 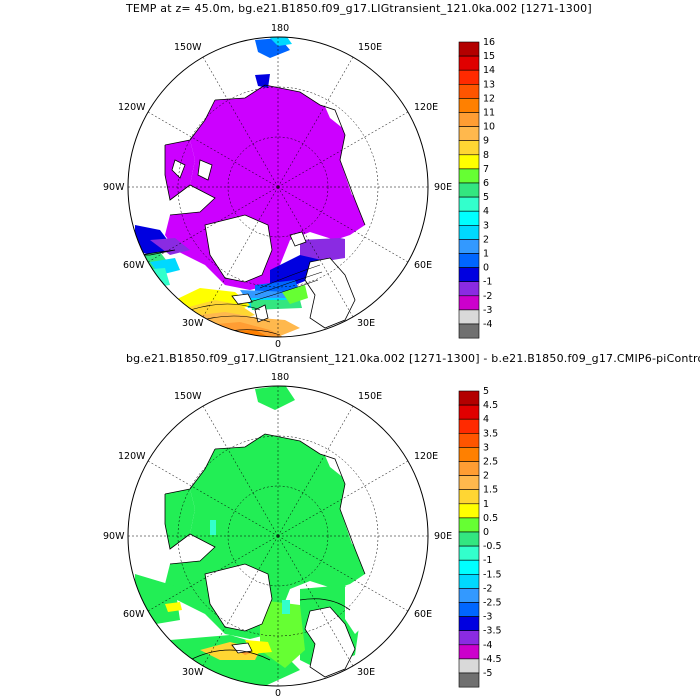 What do you see at coordinates (370, 396) in the screenshot?
I see `p2-lon-150e: 150E` at bounding box center [370, 396].